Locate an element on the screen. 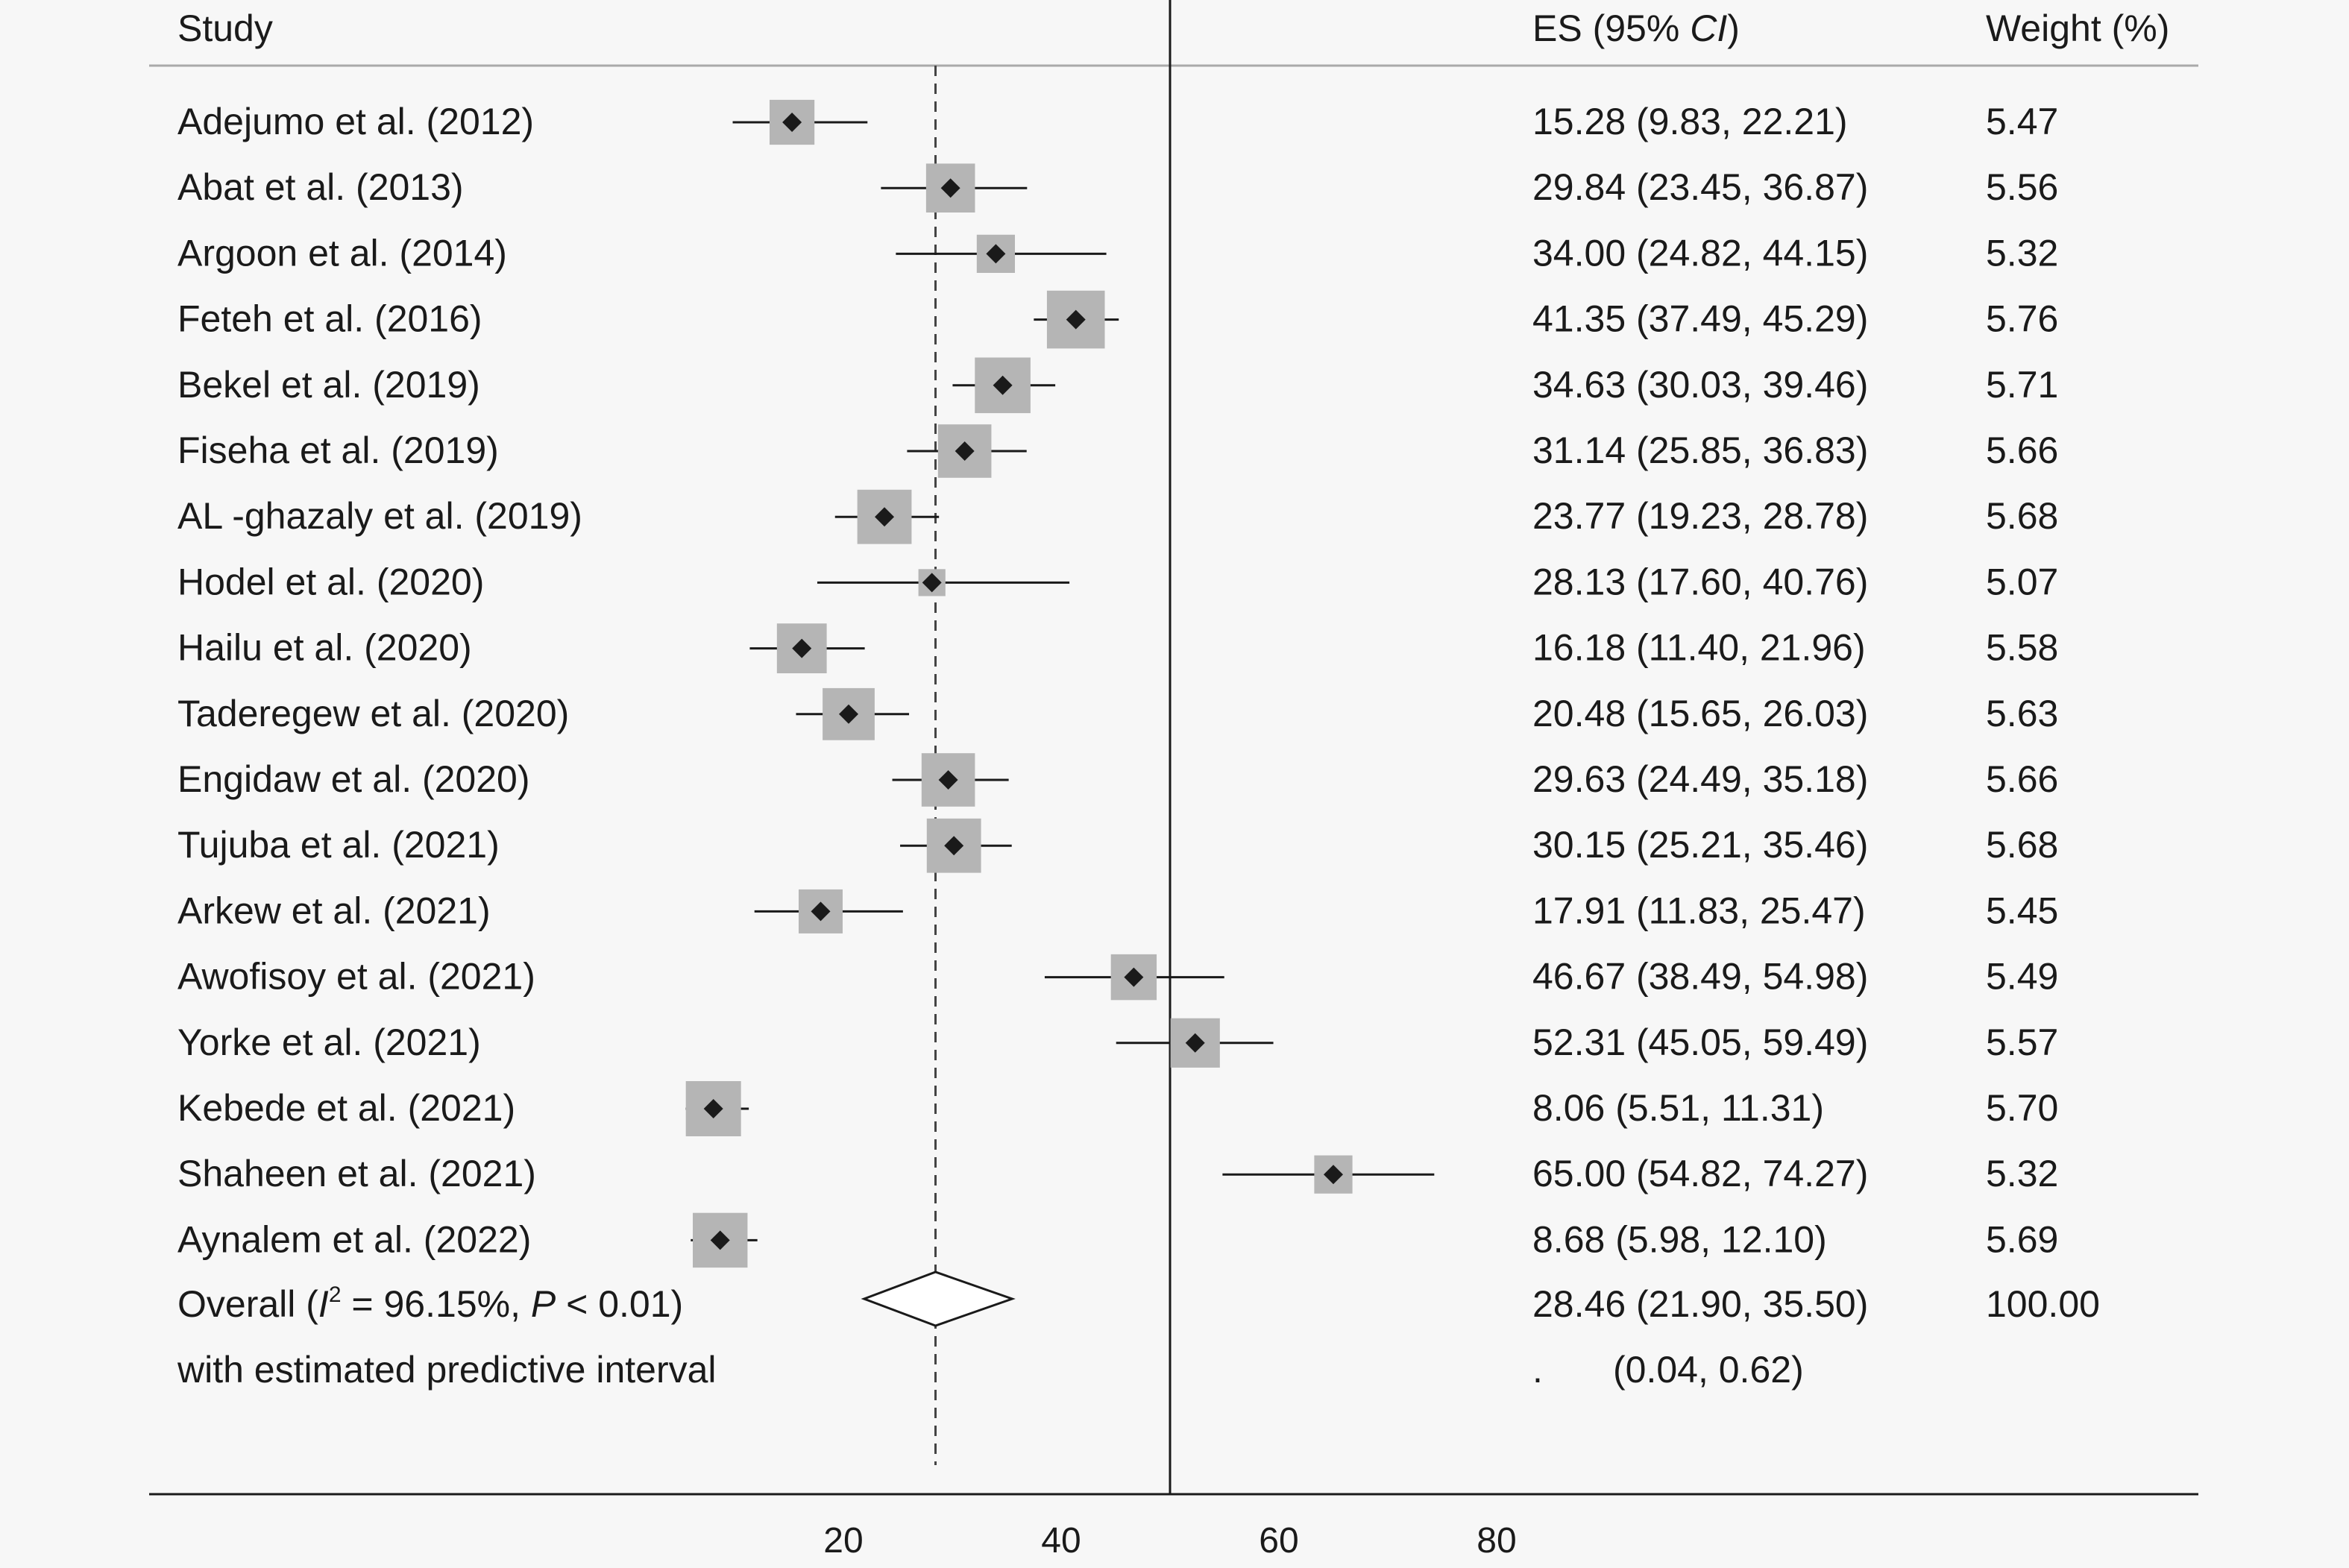 This screenshot has width=2349, height=1568. weight-value: 5.69 is located at coordinates (2022, 1239).